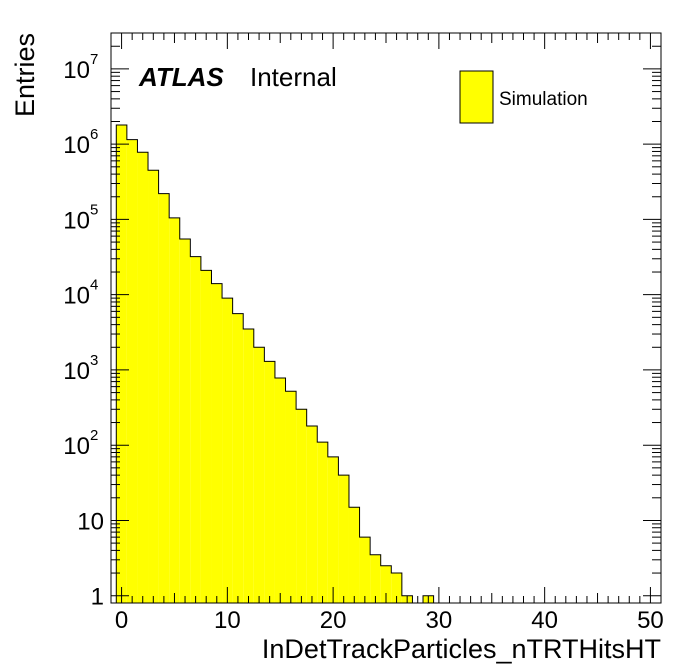 This screenshot has height=672, width=696. What do you see at coordinates (543, 99) in the screenshot?
I see `legend-label: Simulation` at bounding box center [543, 99].